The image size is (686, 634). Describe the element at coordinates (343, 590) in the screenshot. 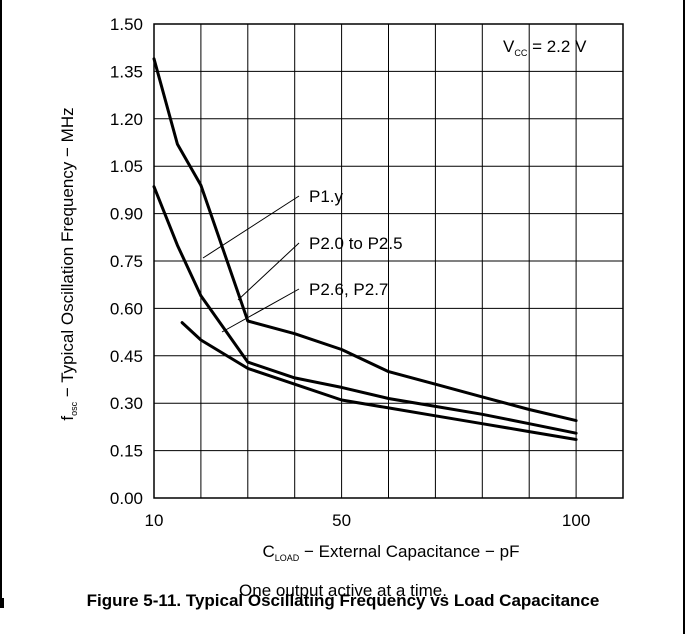

I see `chart-note: One output active at a time.` at that location.